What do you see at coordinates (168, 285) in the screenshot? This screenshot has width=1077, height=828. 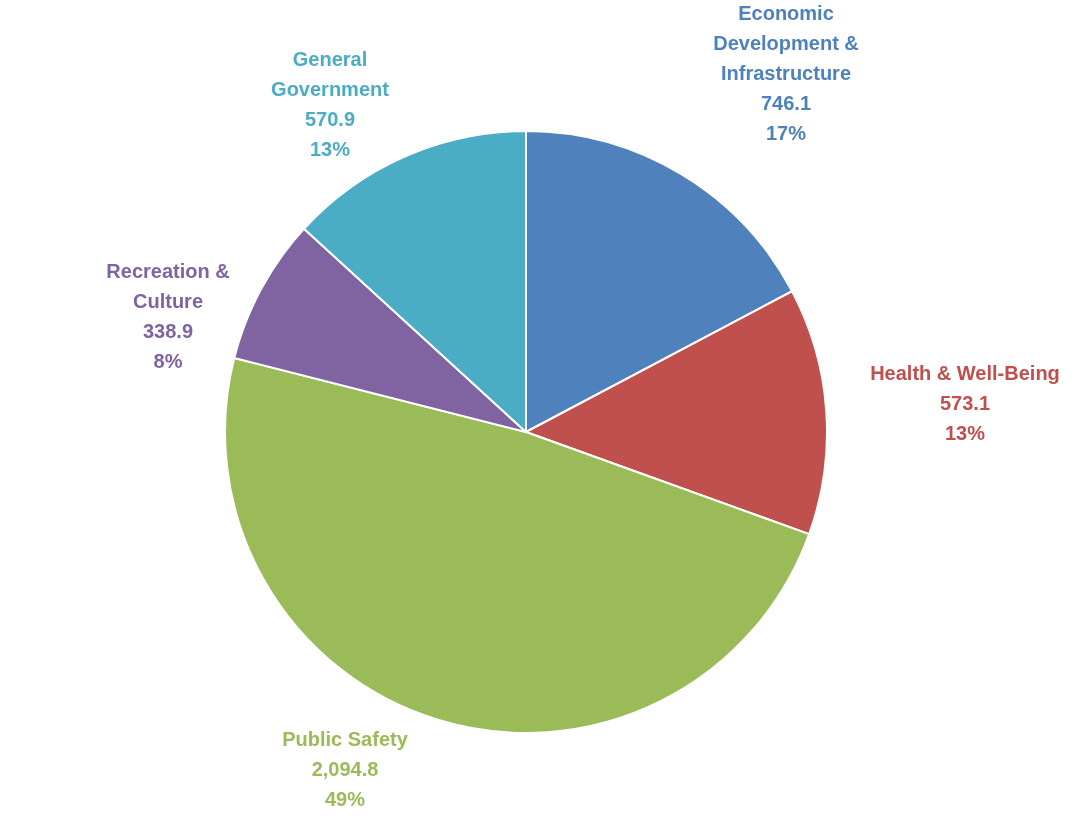 I see `slice-label: Recreation & Culture` at bounding box center [168, 285].